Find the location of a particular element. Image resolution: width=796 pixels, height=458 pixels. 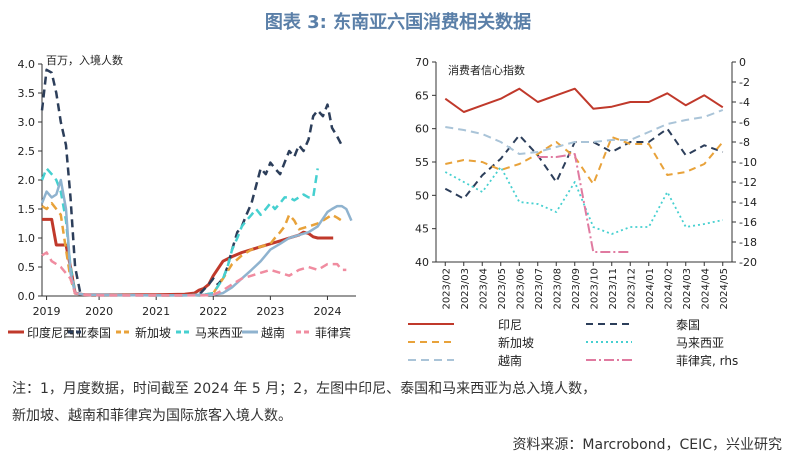

series-line-印尼 is located at coordinates (584, 100).